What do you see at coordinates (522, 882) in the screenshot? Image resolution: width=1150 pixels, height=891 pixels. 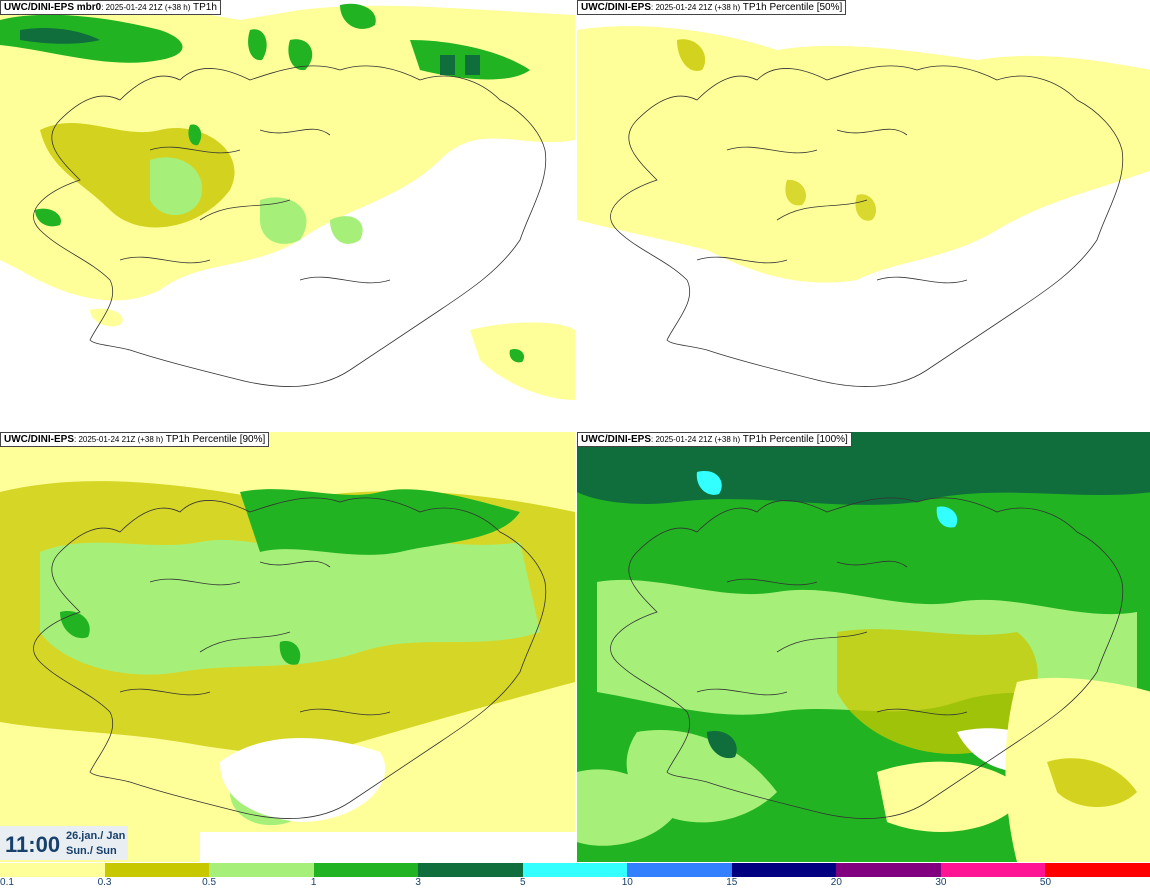 I see `legend-label: 5` at bounding box center [522, 882].